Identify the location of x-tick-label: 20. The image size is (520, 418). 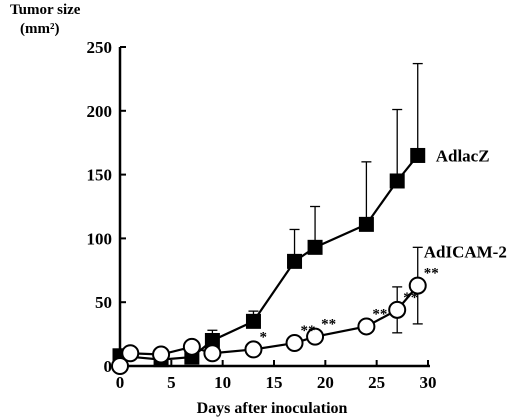
(325, 382).